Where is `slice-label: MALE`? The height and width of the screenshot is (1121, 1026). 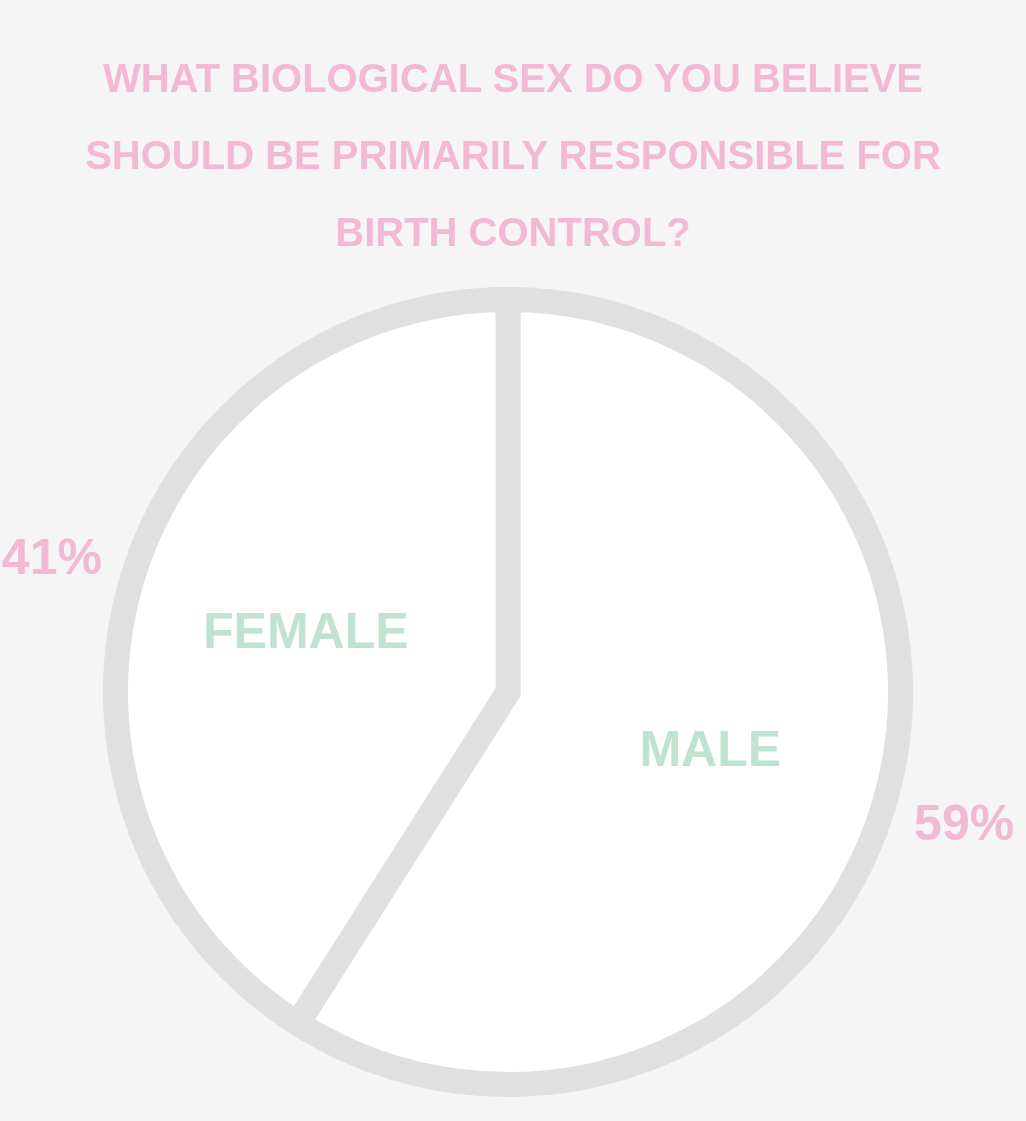 slice-label: MALE is located at coordinates (710, 748).